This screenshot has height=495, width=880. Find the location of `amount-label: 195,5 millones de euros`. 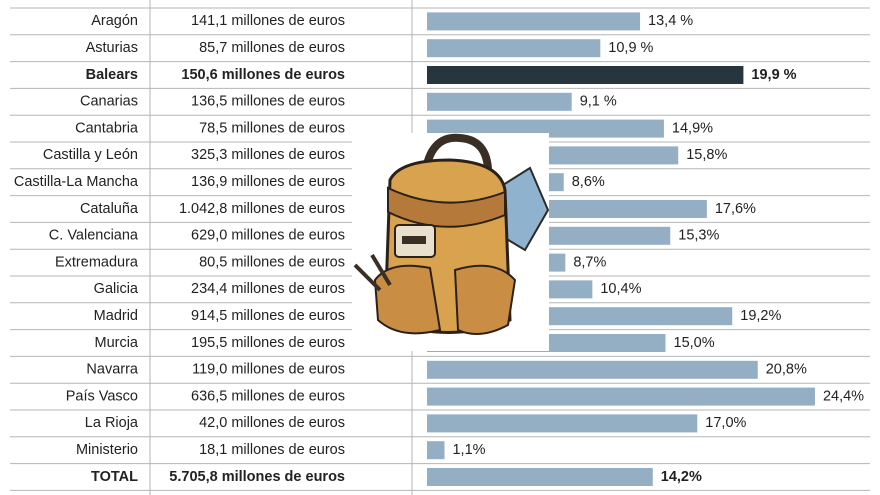

amount-label: 195,5 millones de euros is located at coordinates (268, 343).